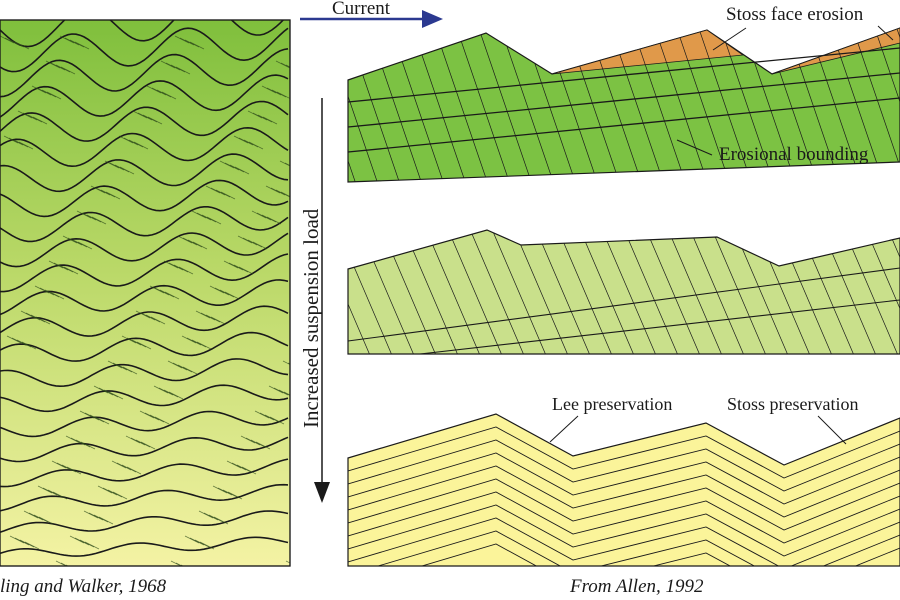  What do you see at coordinates (636, 586) in the screenshot?
I see `right-caption: From Allen, 1992` at bounding box center [636, 586].